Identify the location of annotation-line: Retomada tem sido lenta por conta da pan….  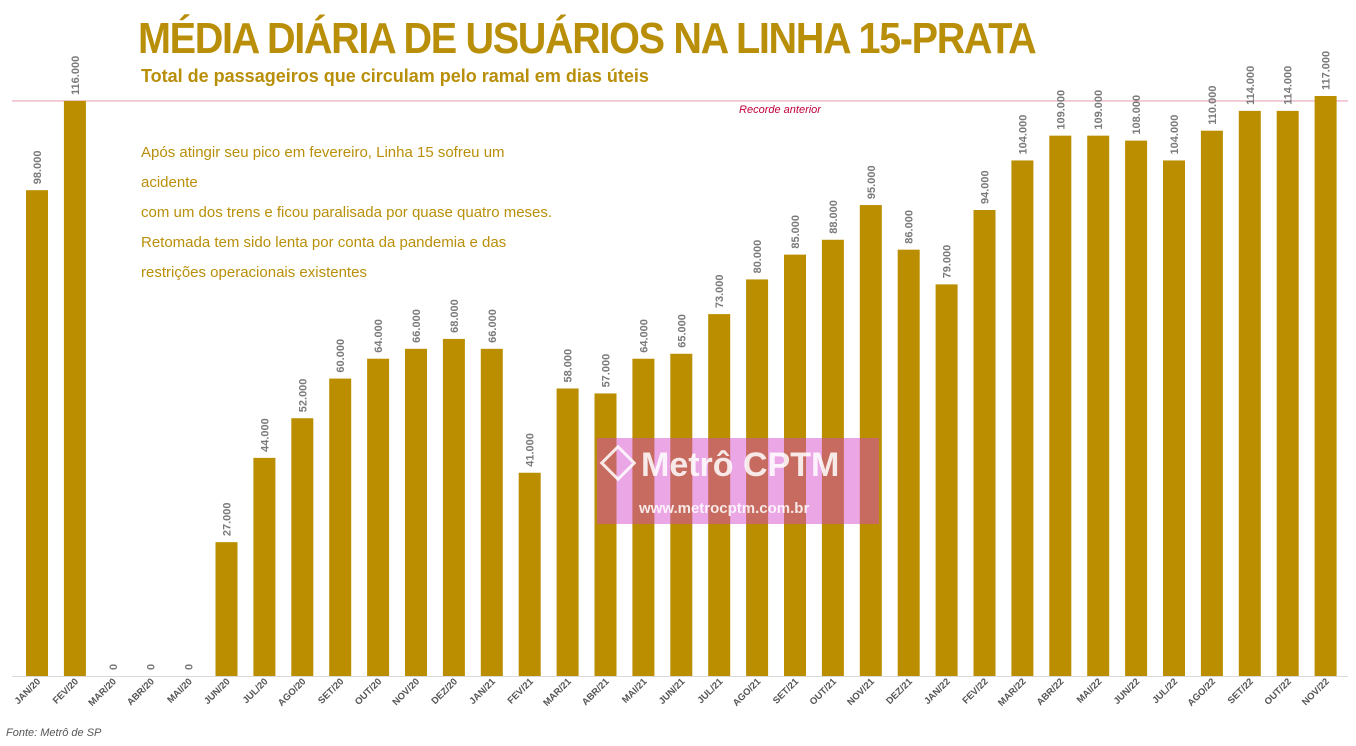
(324, 242).